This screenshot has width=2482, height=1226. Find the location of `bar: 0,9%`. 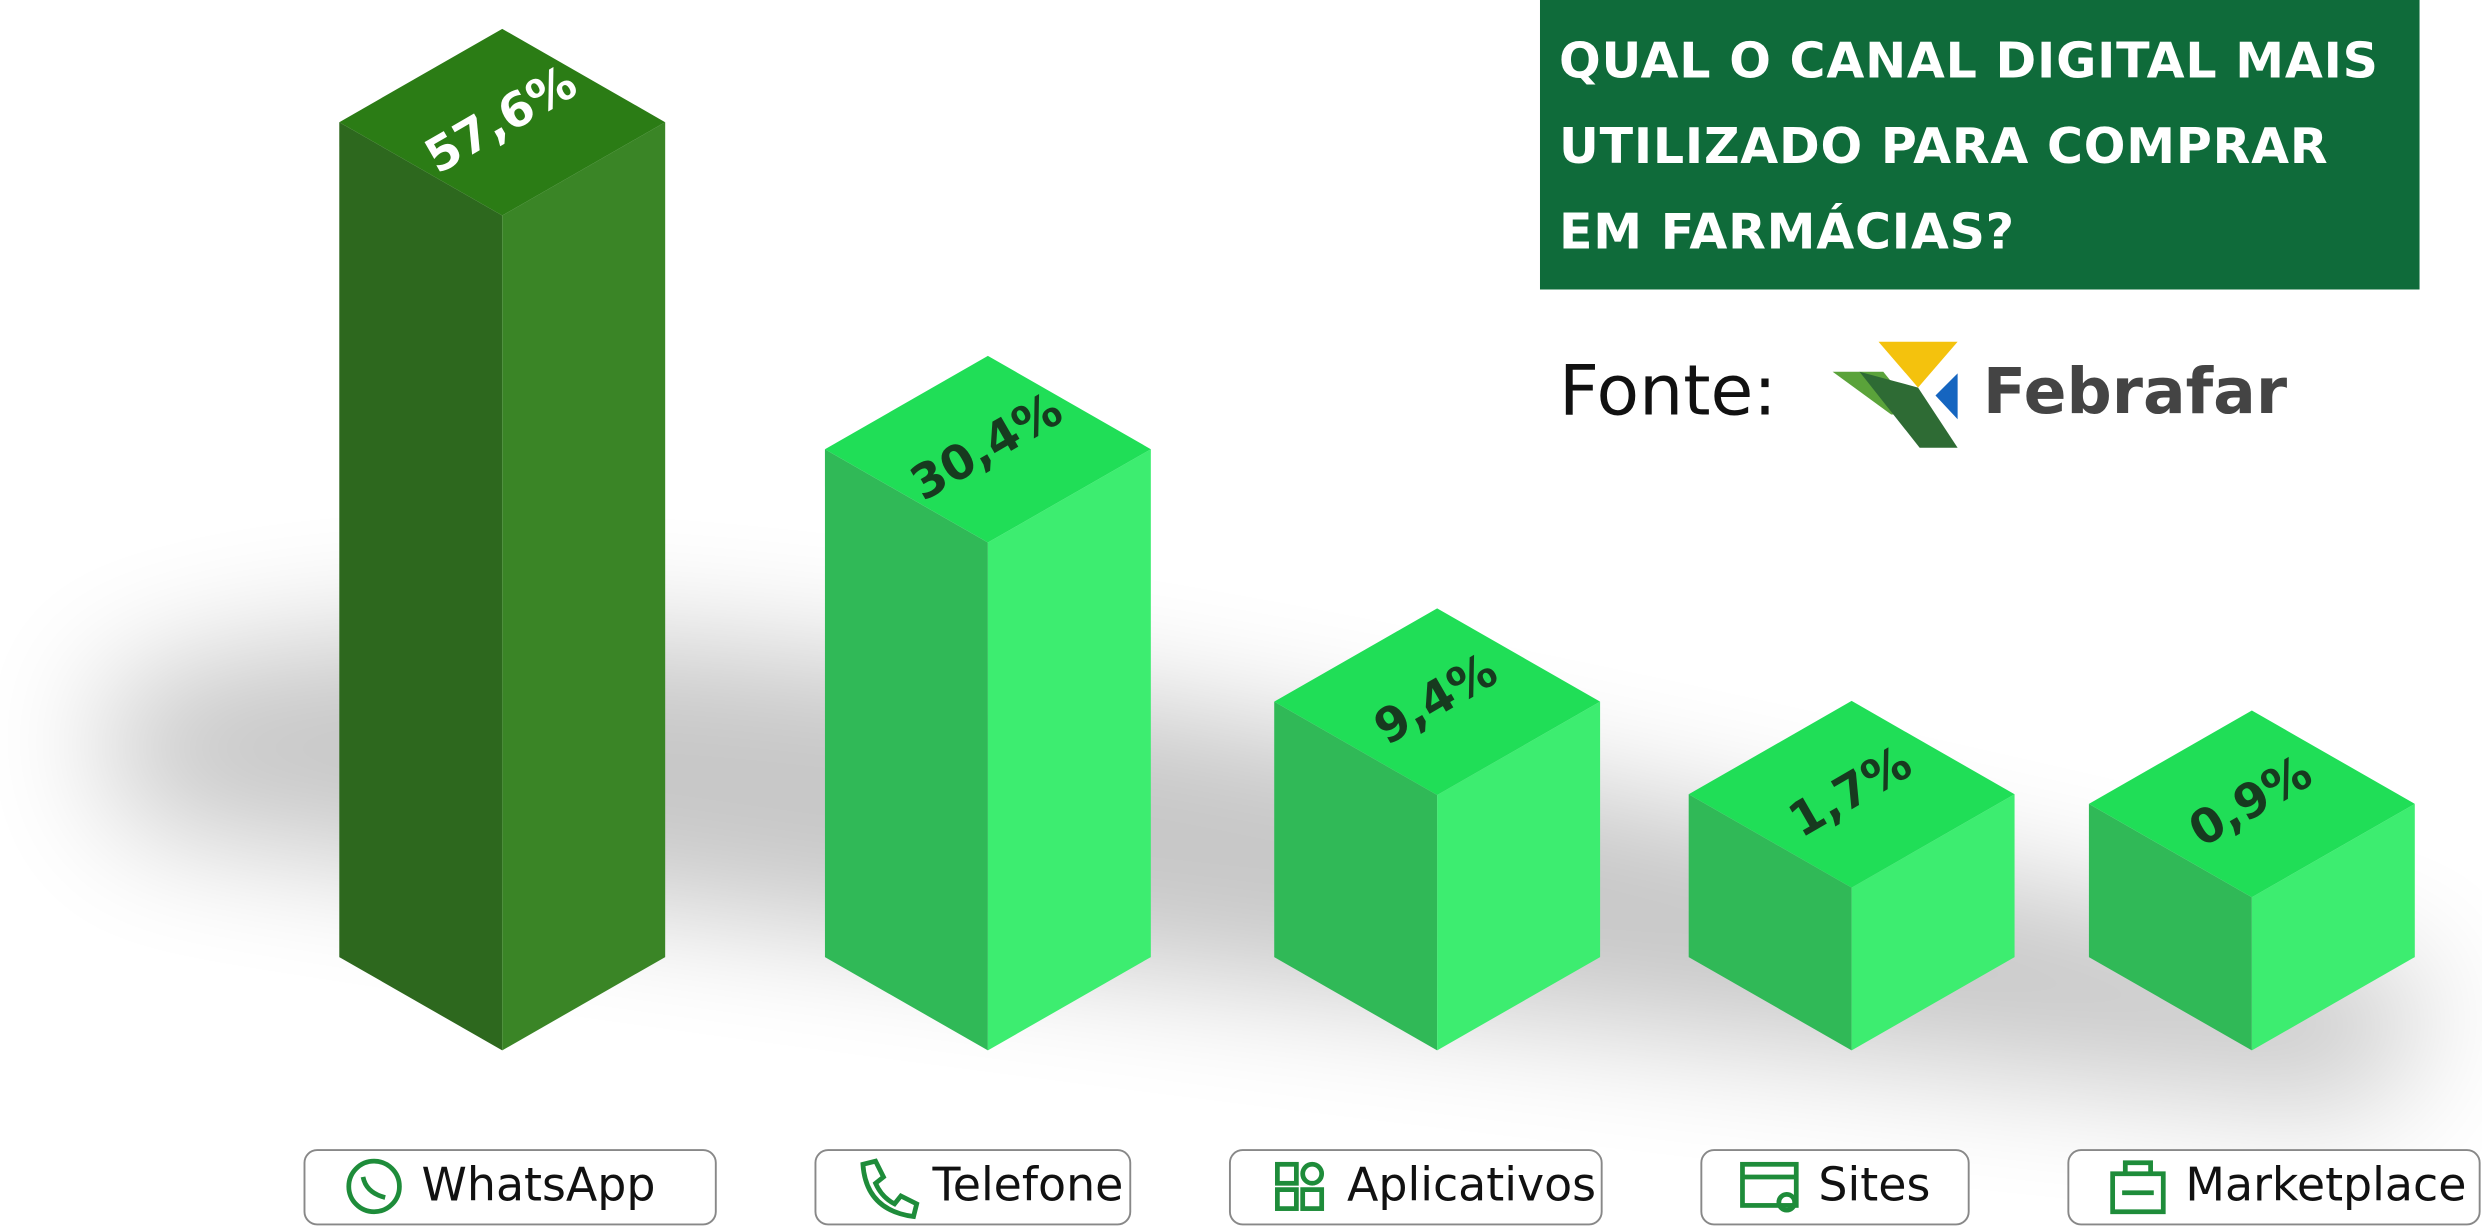

bar: 0,9% is located at coordinates (2251, 880).